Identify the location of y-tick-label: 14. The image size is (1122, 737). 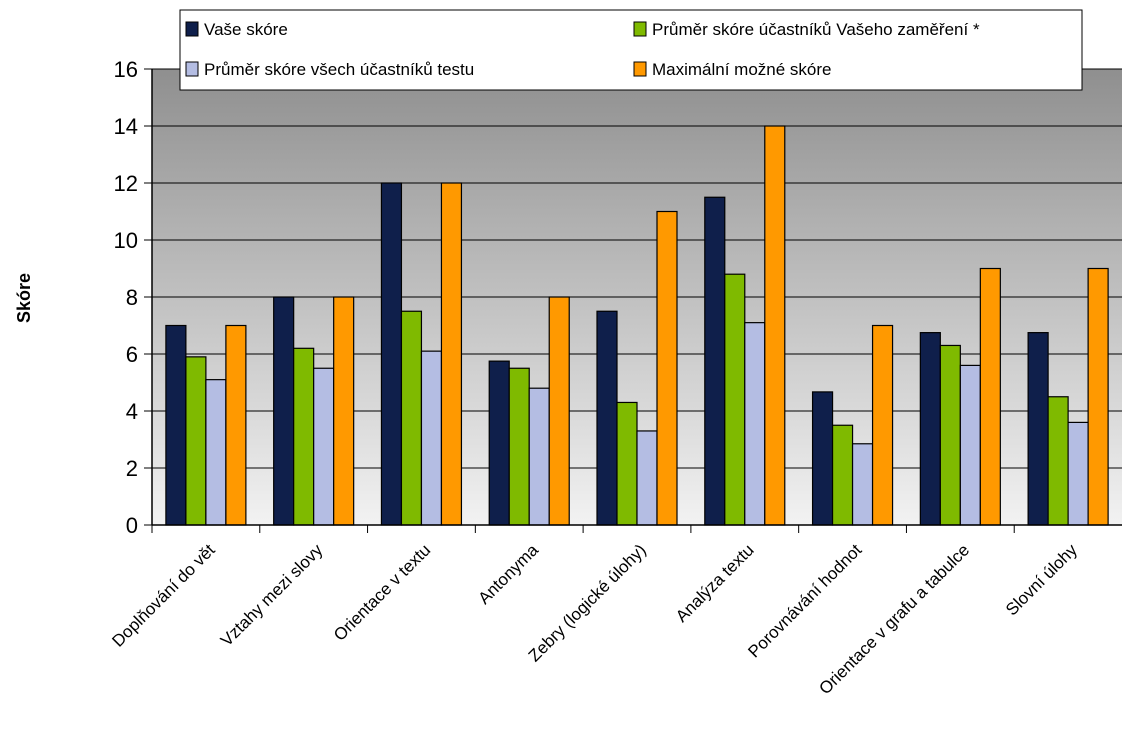
(126, 126).